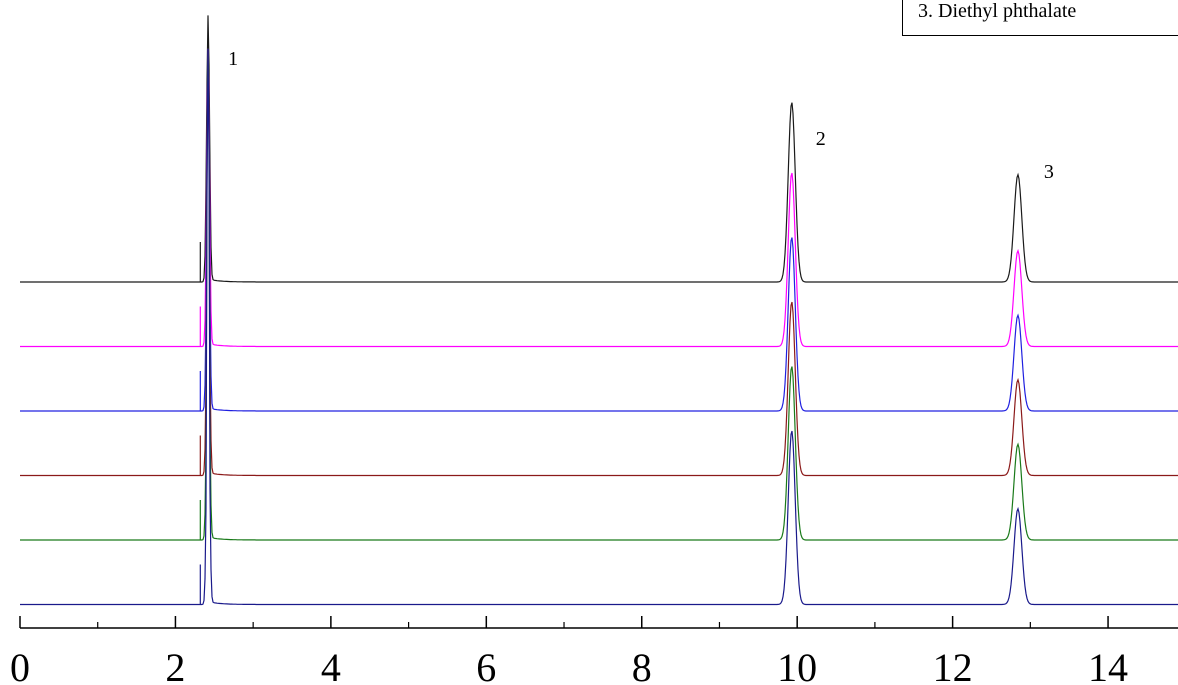 Image resolution: width=1178 pixels, height=685 pixels. I want to click on peak-labels: 1 2 3, so click(641, 115).